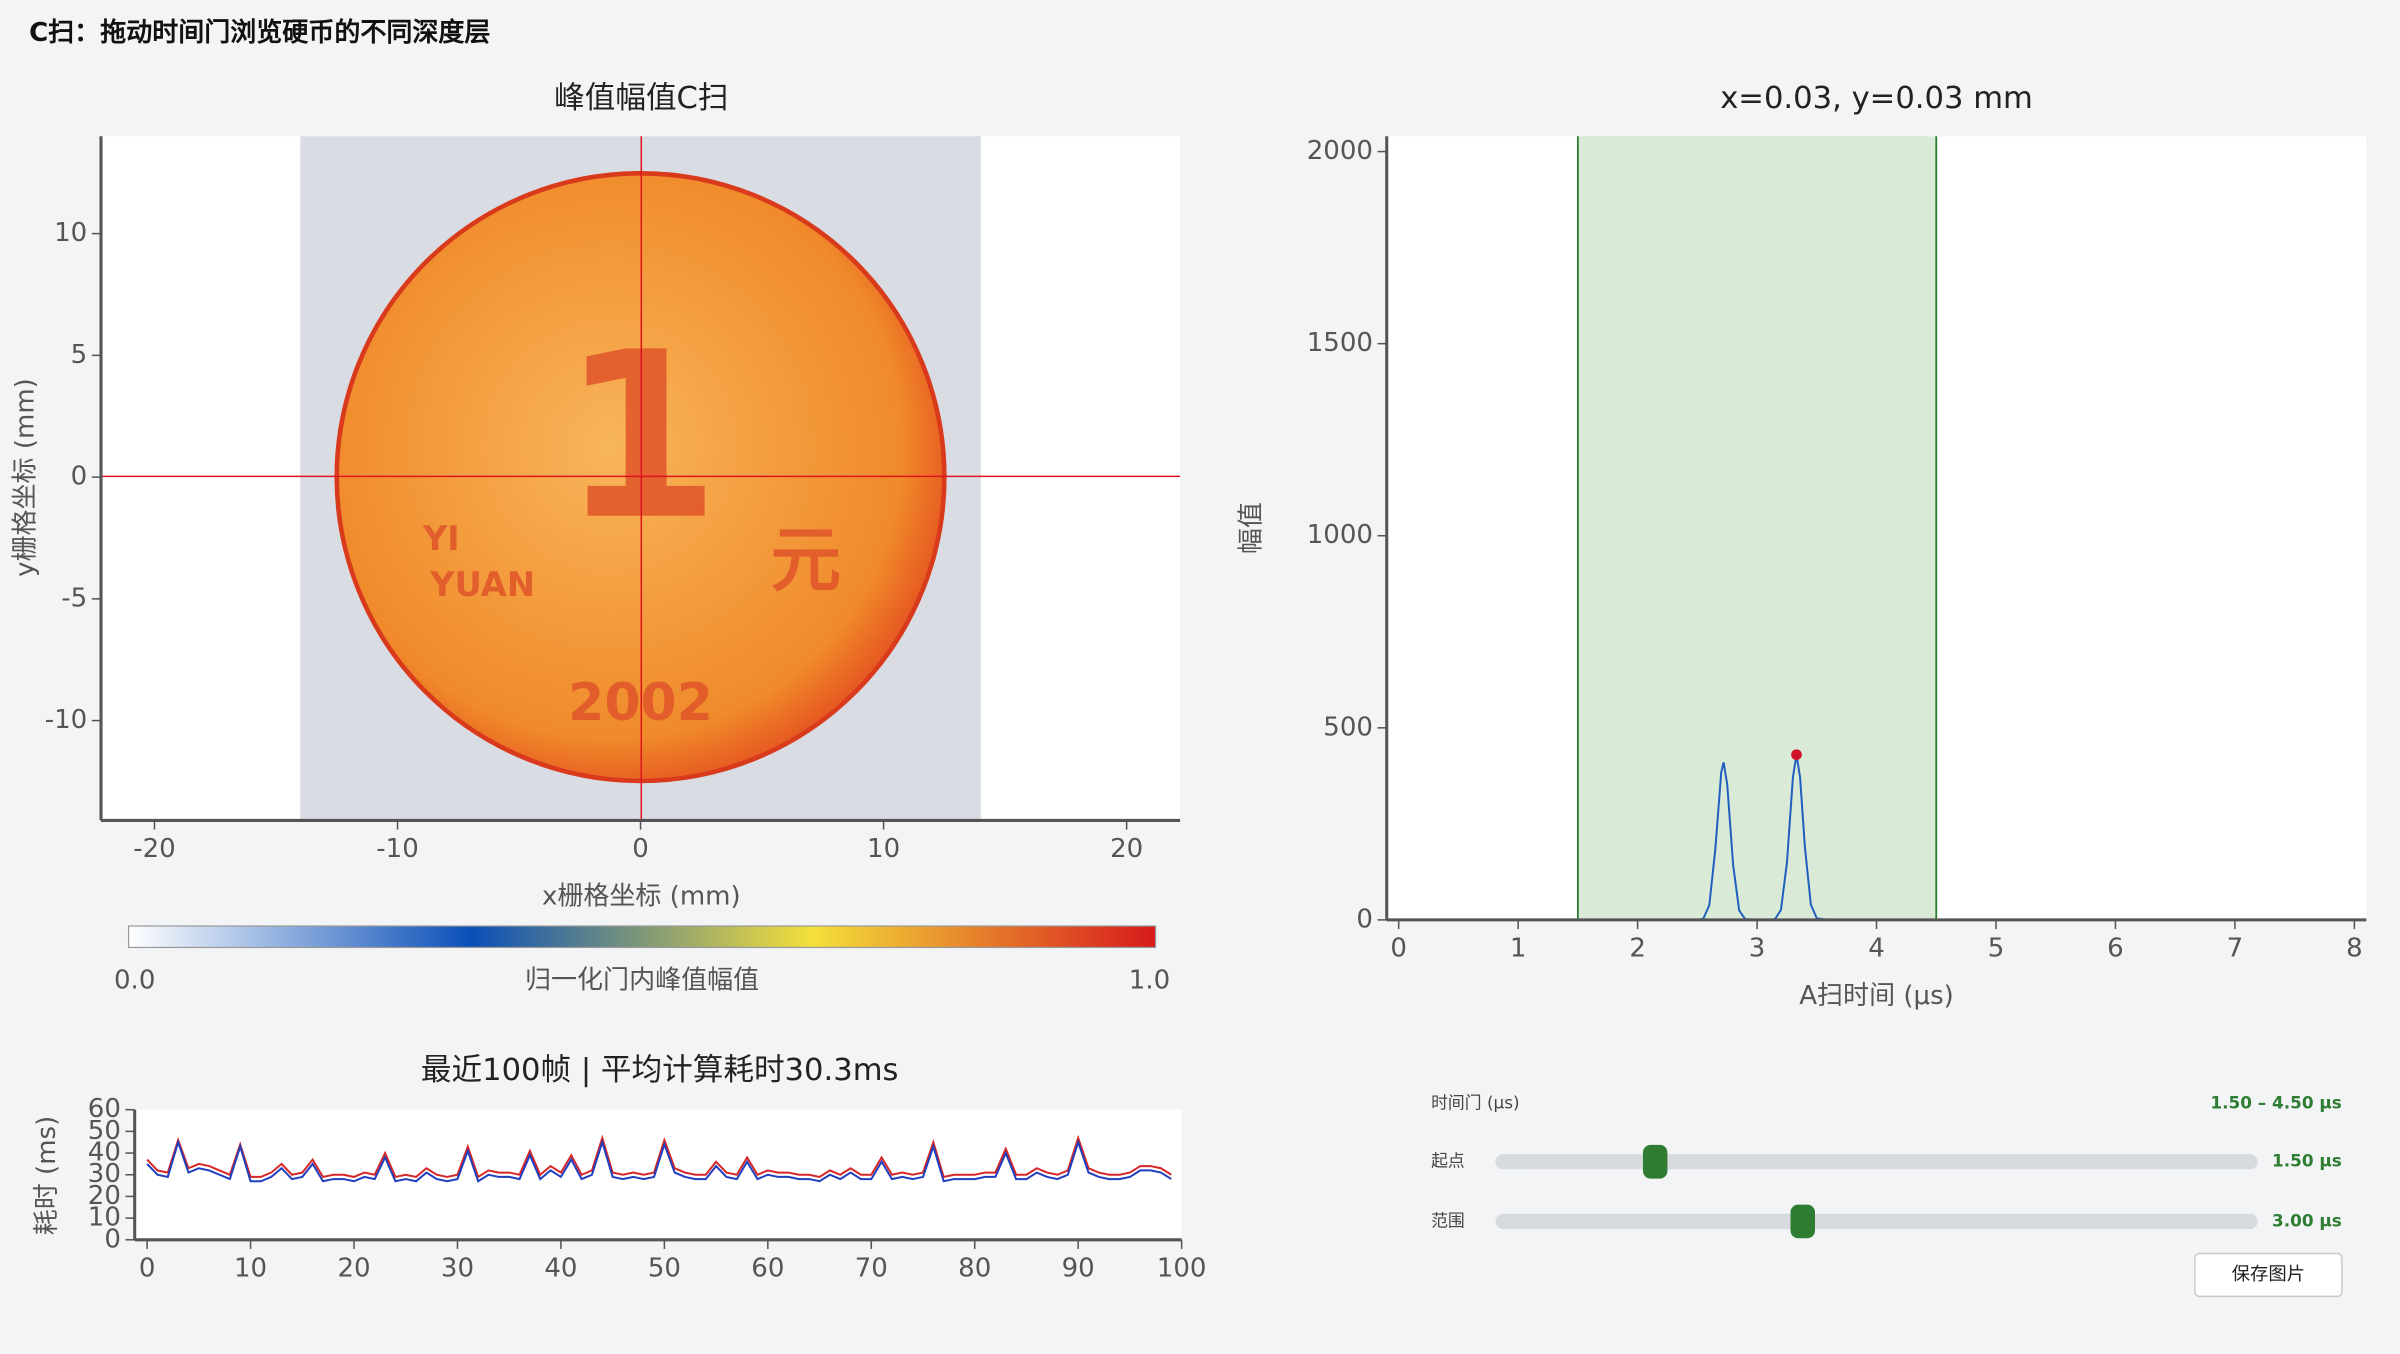 The height and width of the screenshot is (1354, 2400). Describe the element at coordinates (1340, 535) in the screenshot. I see `y-tick-label: 1000` at that location.